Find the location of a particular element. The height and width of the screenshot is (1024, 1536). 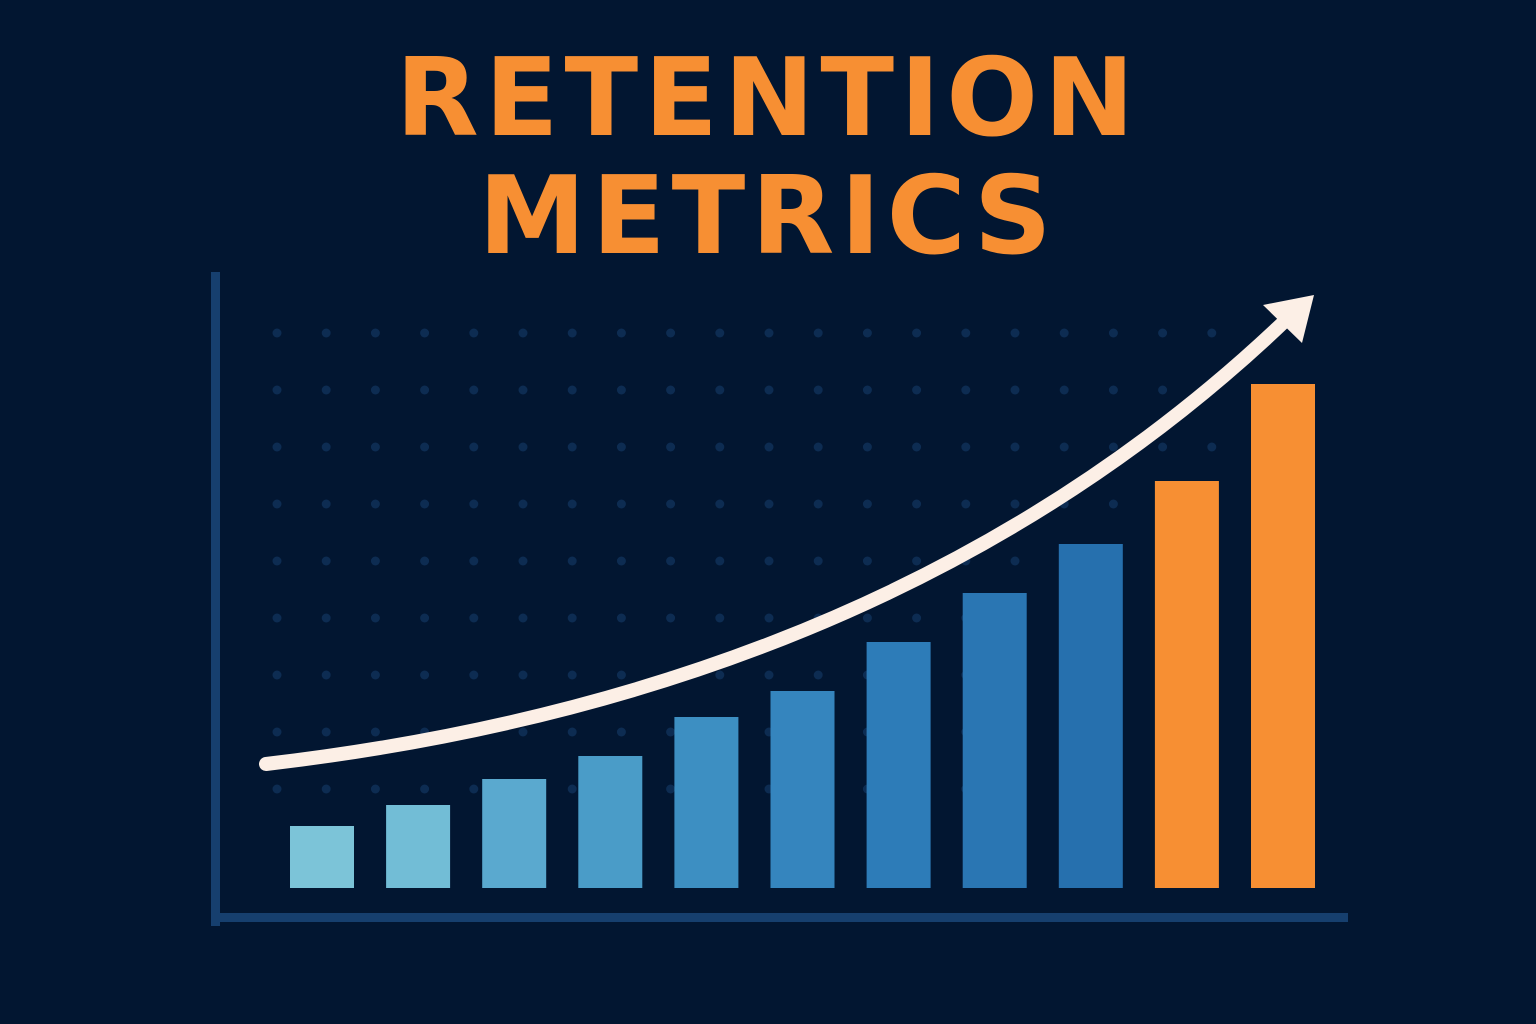

arrow-head is located at coordinates (1288, 319).